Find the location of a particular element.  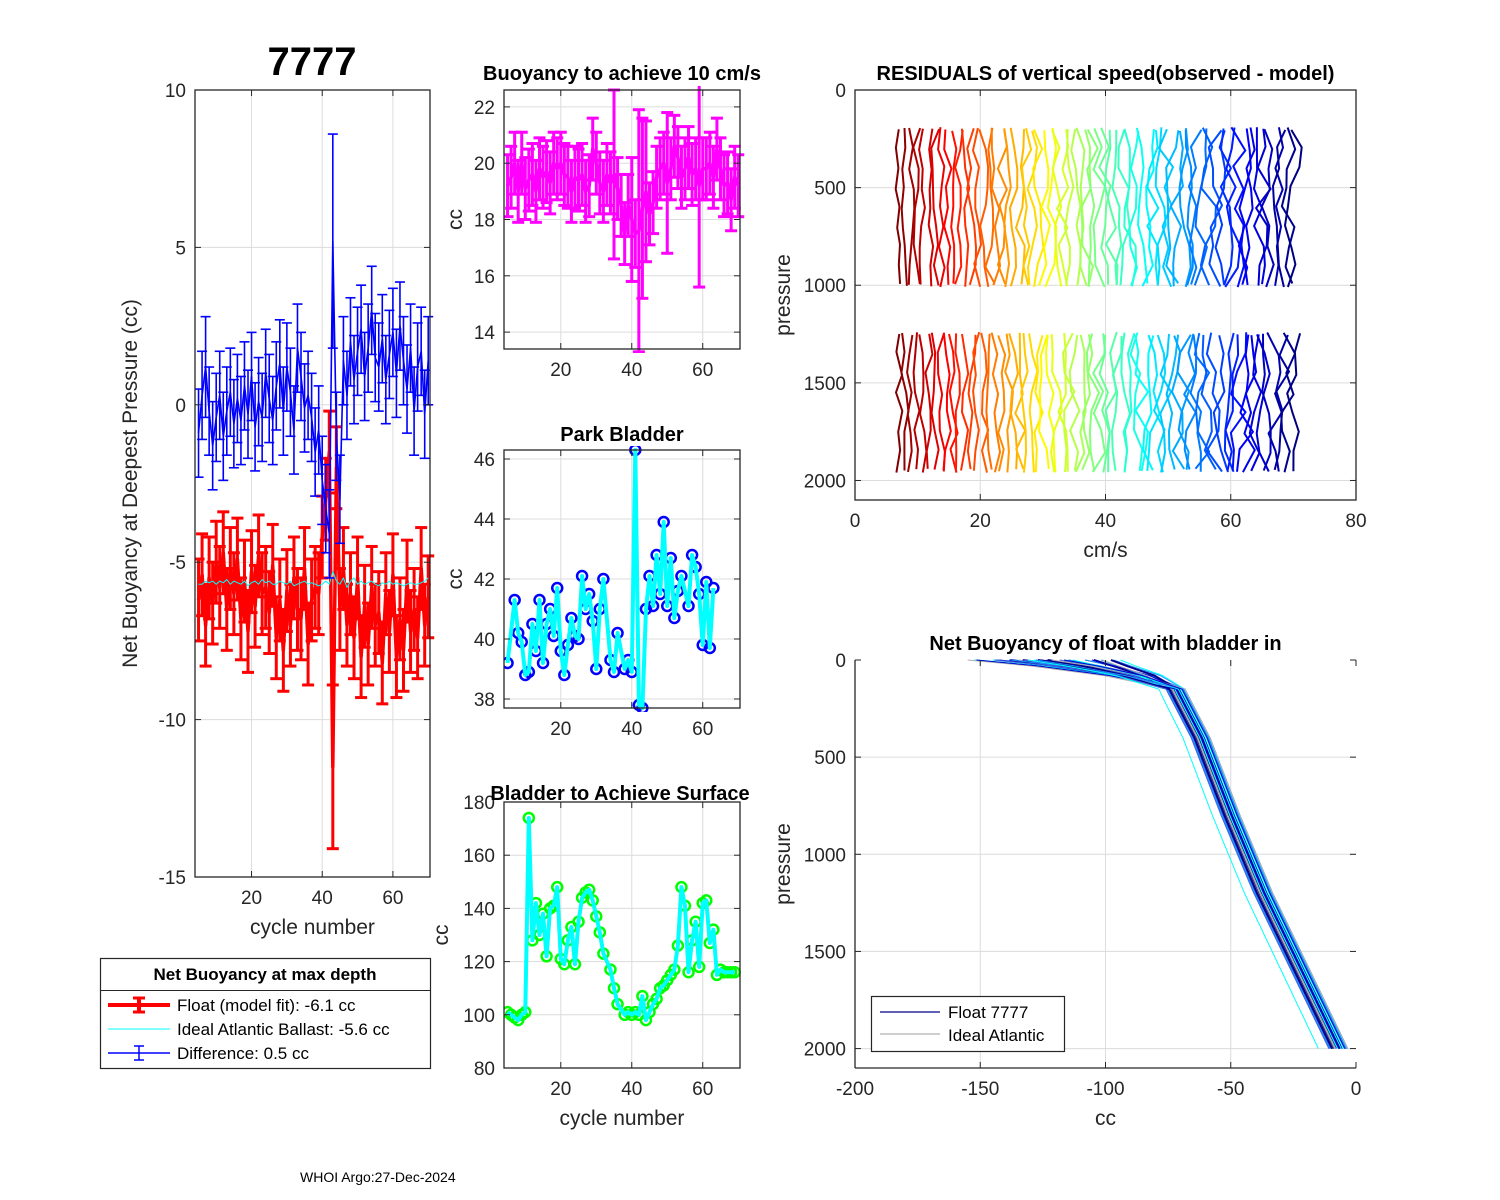

y-tick-label: 100 is located at coordinates (479, 1016).